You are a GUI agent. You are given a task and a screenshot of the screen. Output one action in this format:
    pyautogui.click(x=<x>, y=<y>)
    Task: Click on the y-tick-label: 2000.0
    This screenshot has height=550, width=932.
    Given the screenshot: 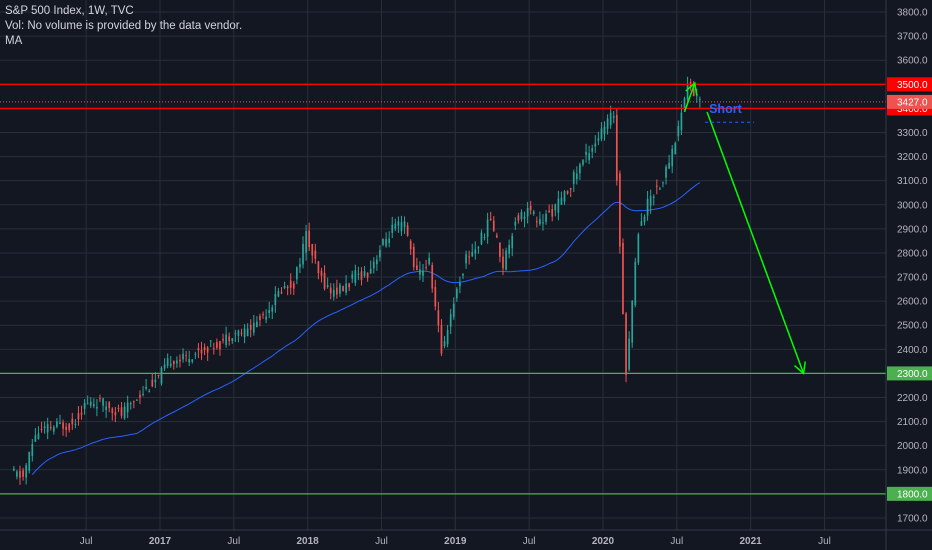 What is the action you would take?
    pyautogui.click(x=912, y=446)
    